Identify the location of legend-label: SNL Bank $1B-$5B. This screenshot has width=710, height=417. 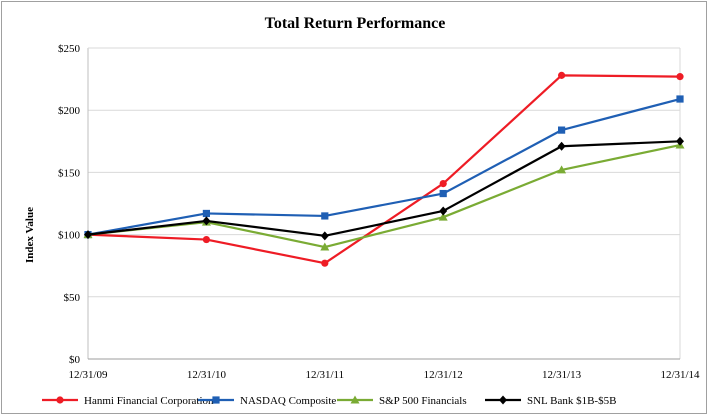
(571, 401).